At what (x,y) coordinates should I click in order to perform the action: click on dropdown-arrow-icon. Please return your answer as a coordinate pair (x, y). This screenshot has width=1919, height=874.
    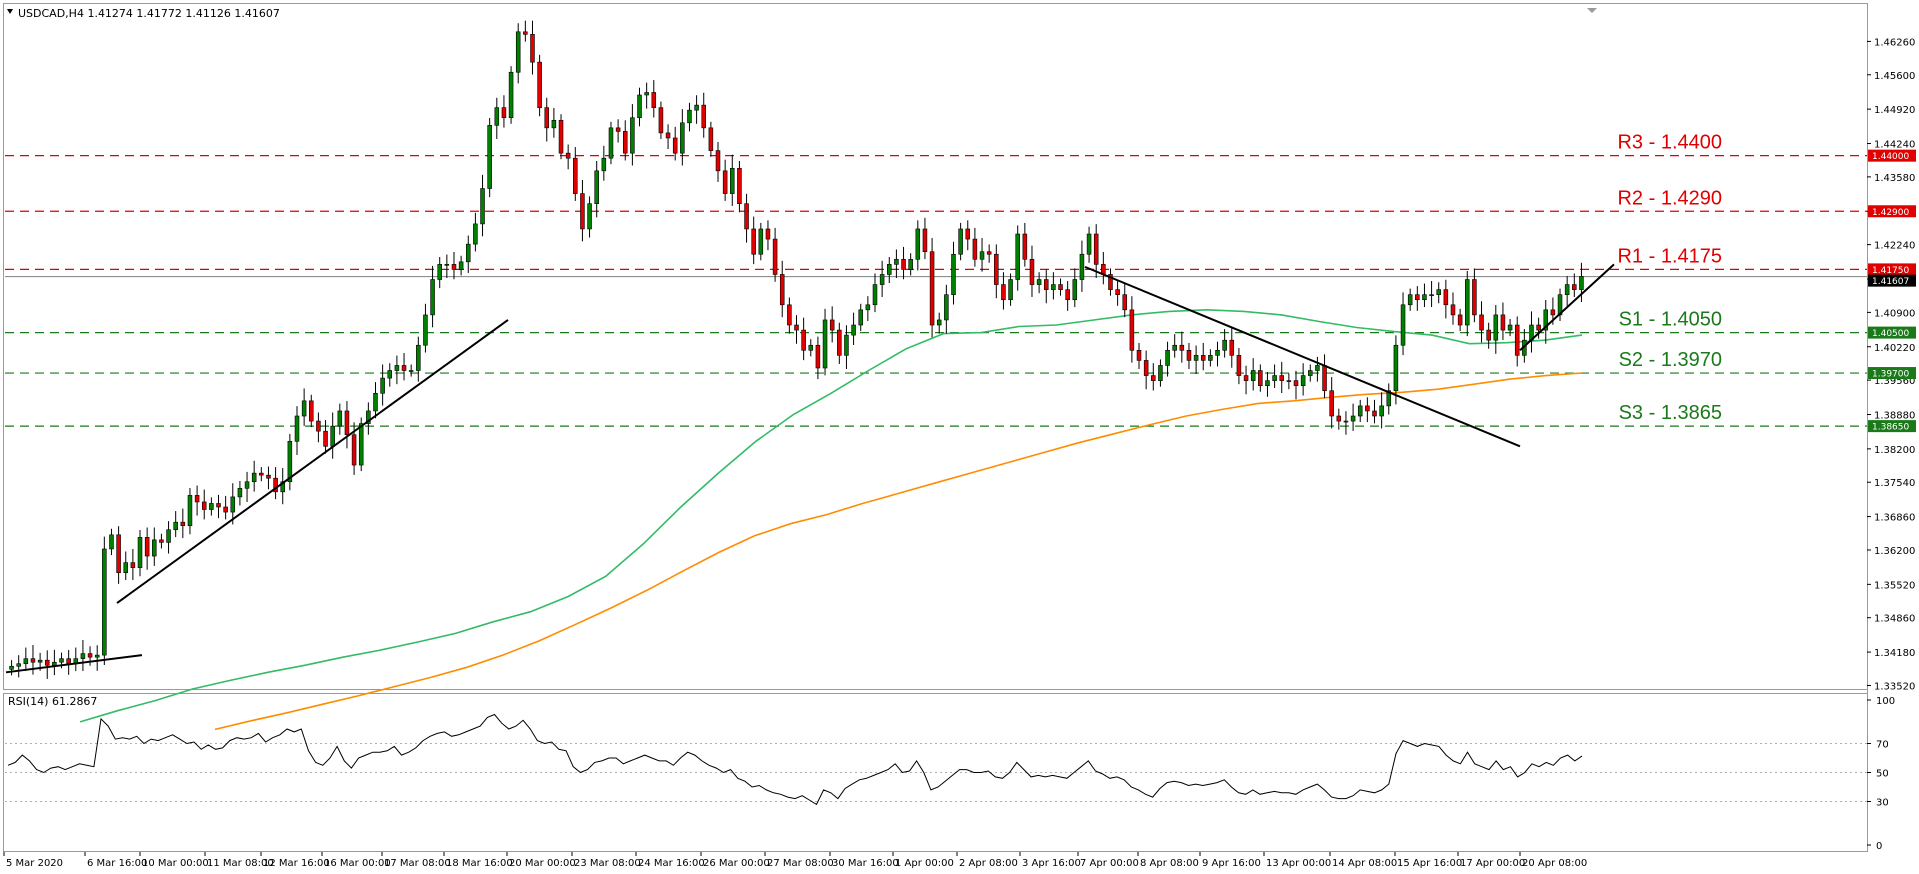
    Looking at the image, I should click on (10, 11).